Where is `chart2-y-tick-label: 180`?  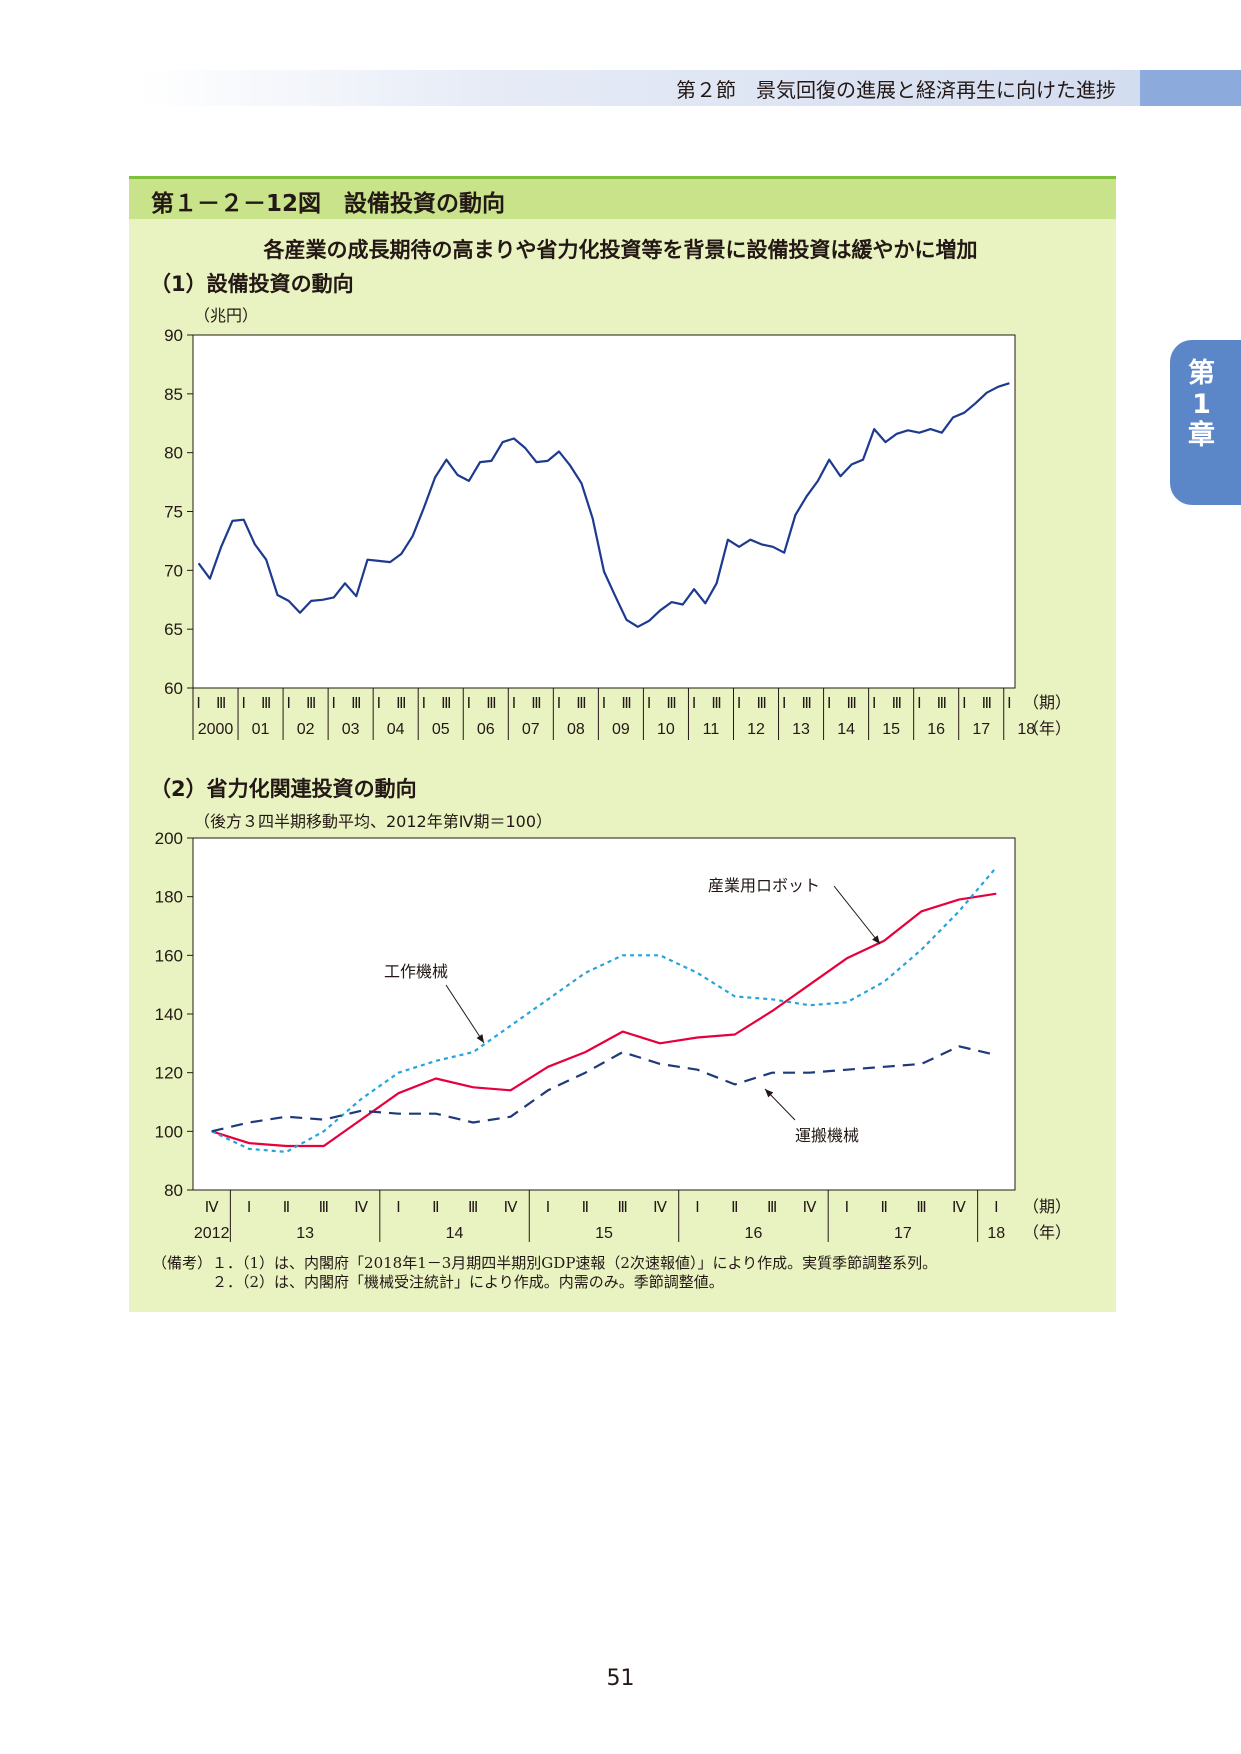
chart2-y-tick-label: 180 is located at coordinates (169, 897).